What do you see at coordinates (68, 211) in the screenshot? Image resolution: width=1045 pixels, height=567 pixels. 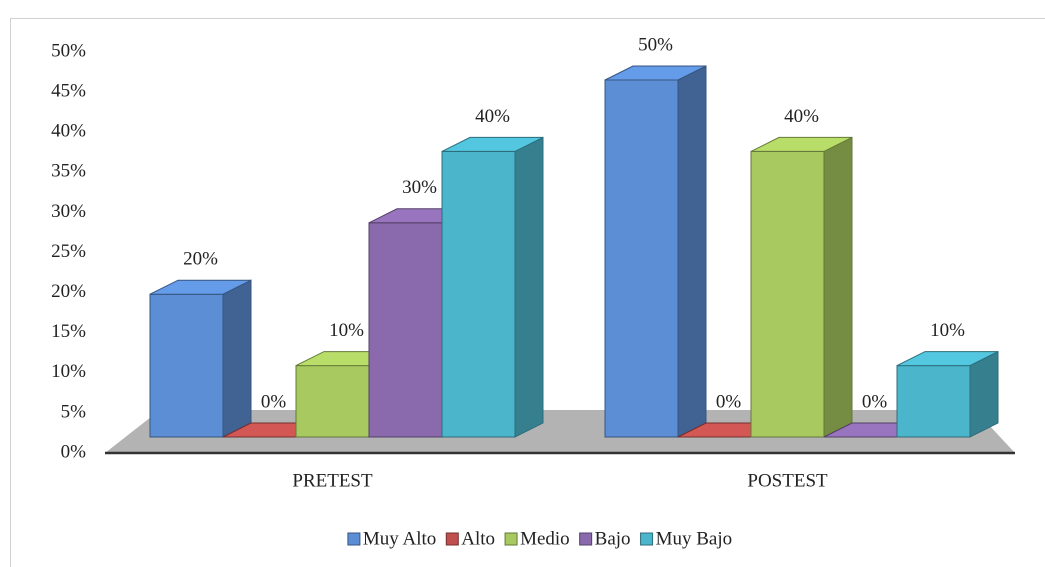 I see `y-tick-label: 30%` at bounding box center [68, 211].